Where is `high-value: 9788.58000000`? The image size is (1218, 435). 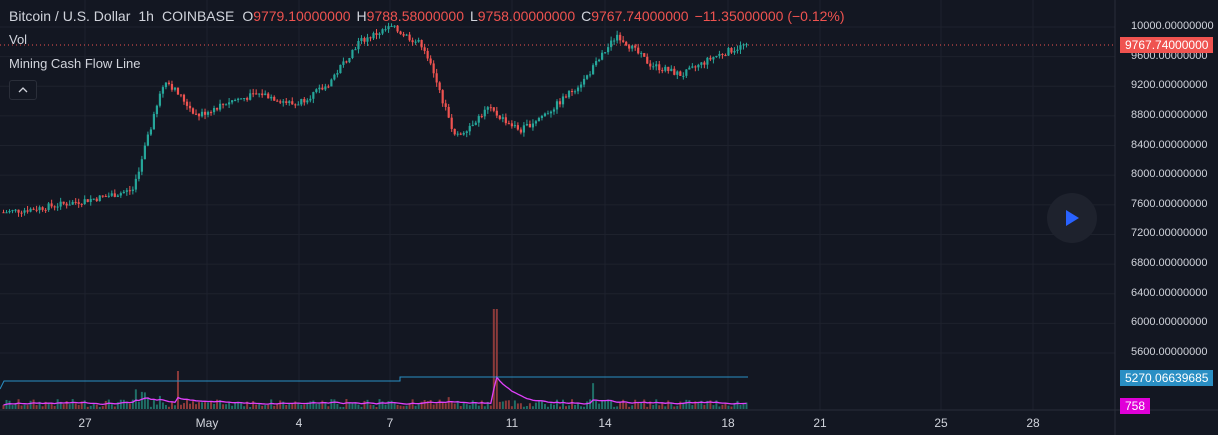
high-value: 9788.58000000 is located at coordinates (415, 16).